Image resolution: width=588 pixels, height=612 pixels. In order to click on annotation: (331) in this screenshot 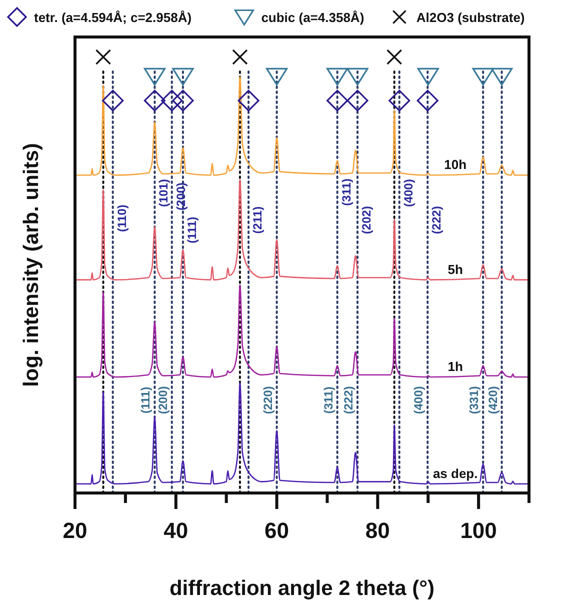, I will do `click(474, 400)`.